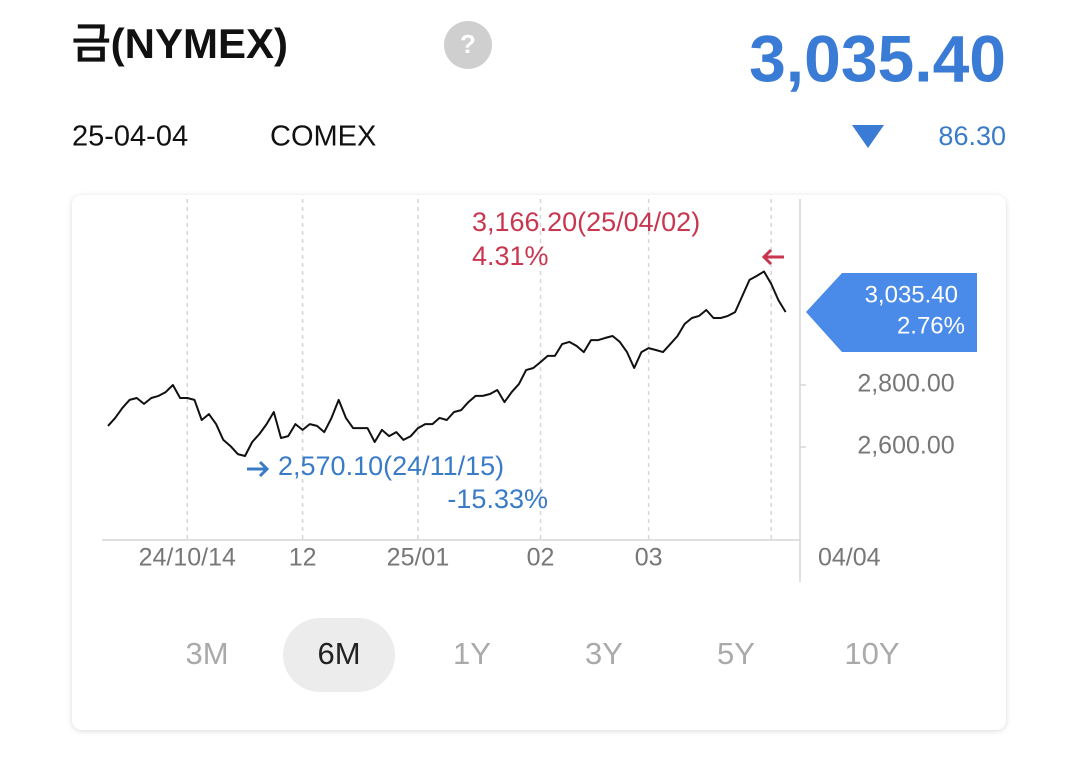 The height and width of the screenshot is (779, 1079). Describe the element at coordinates (180, 43) in the screenshot. I see `title: 금(NYMEX)` at that location.